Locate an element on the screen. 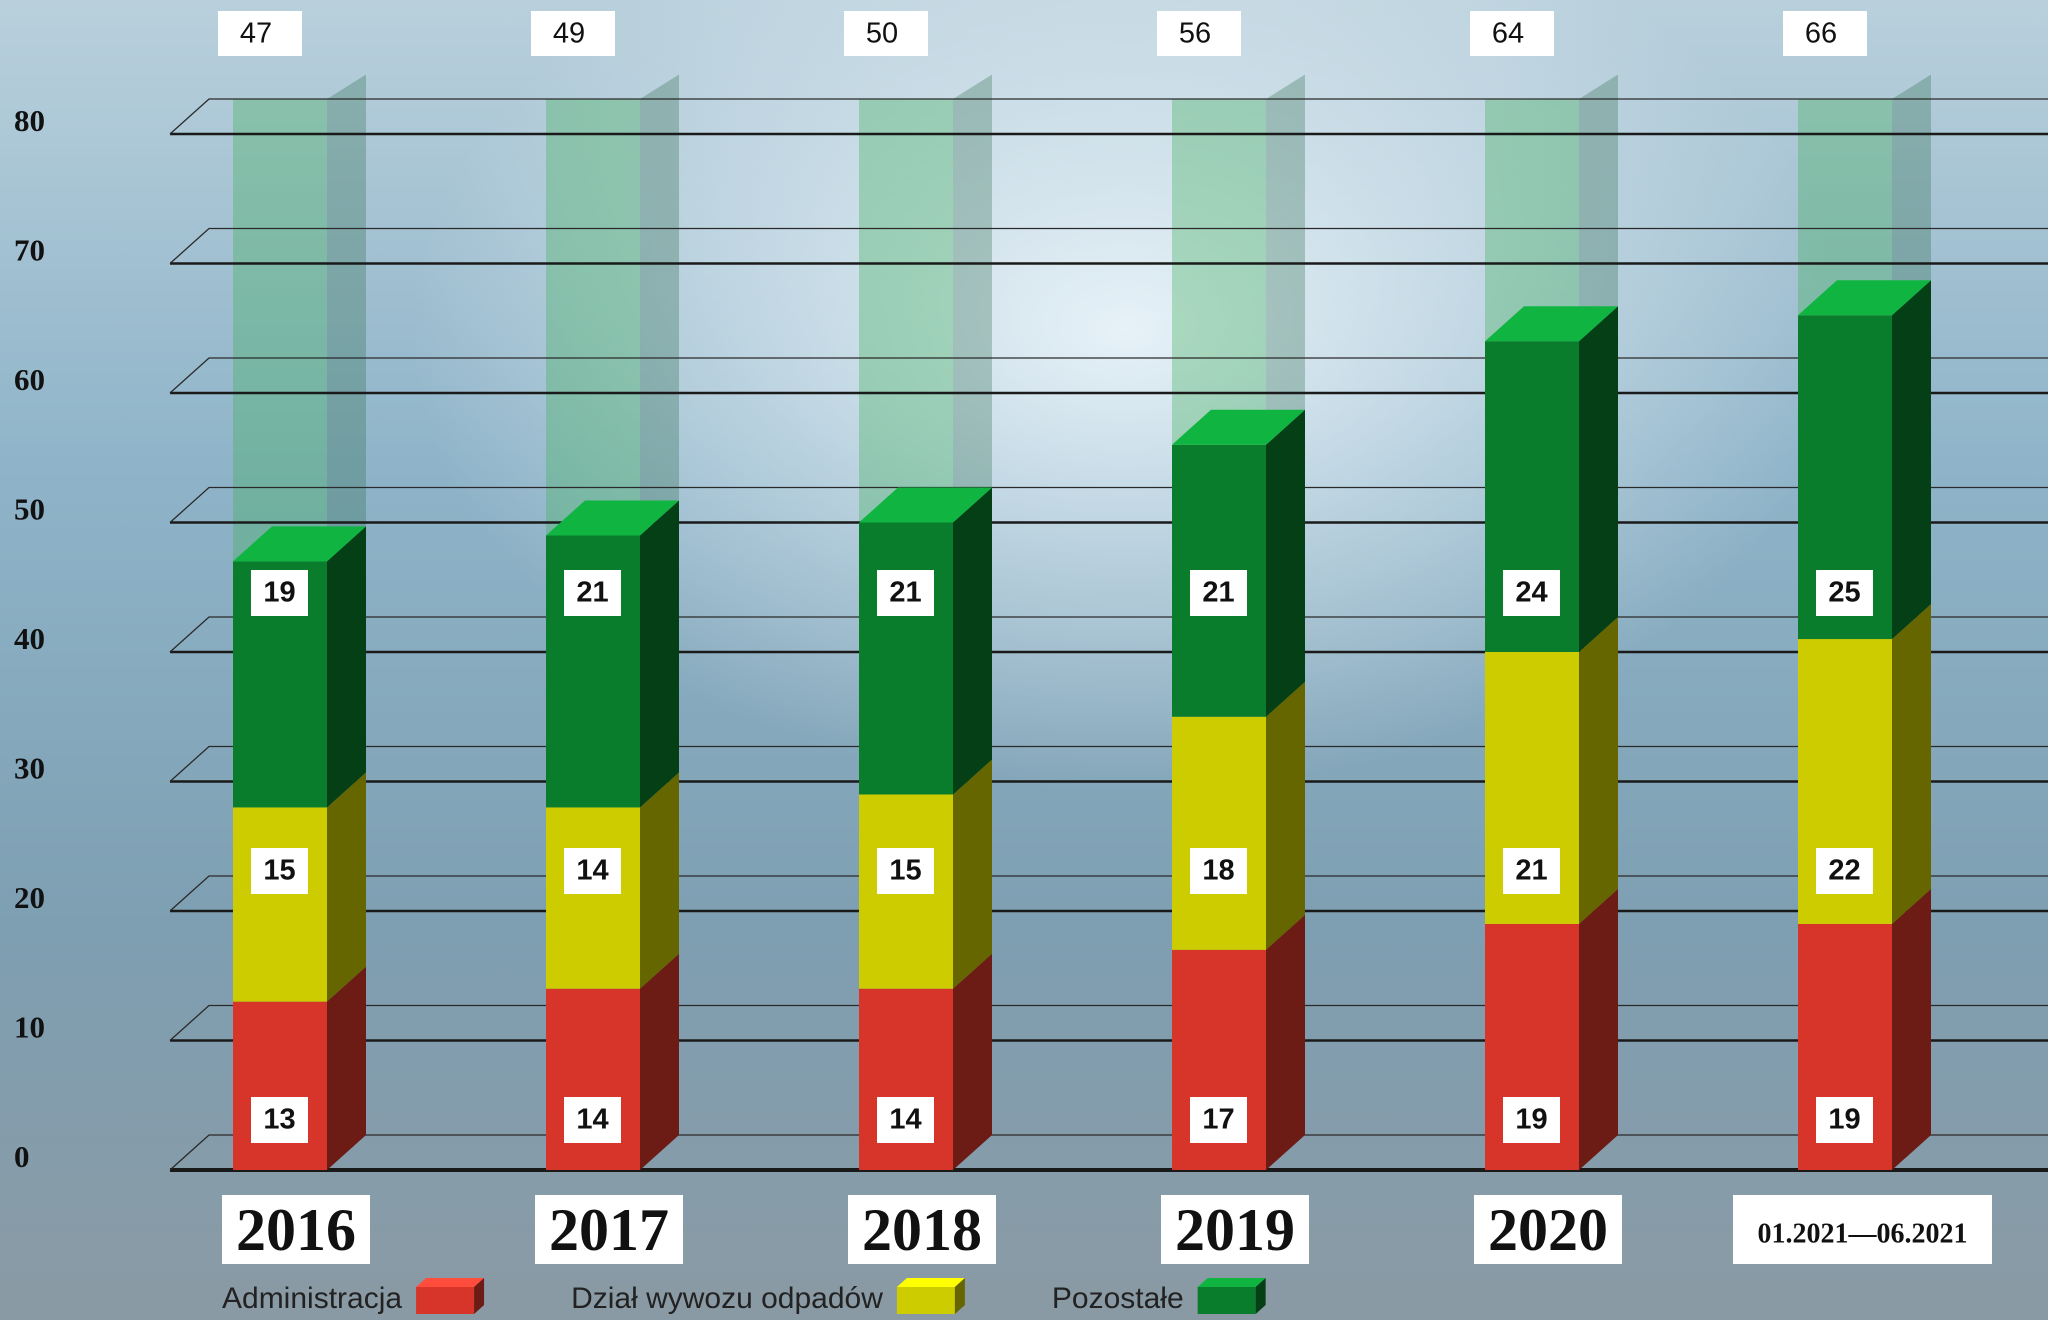  x-tick-label: 2017 is located at coordinates (609, 1230).